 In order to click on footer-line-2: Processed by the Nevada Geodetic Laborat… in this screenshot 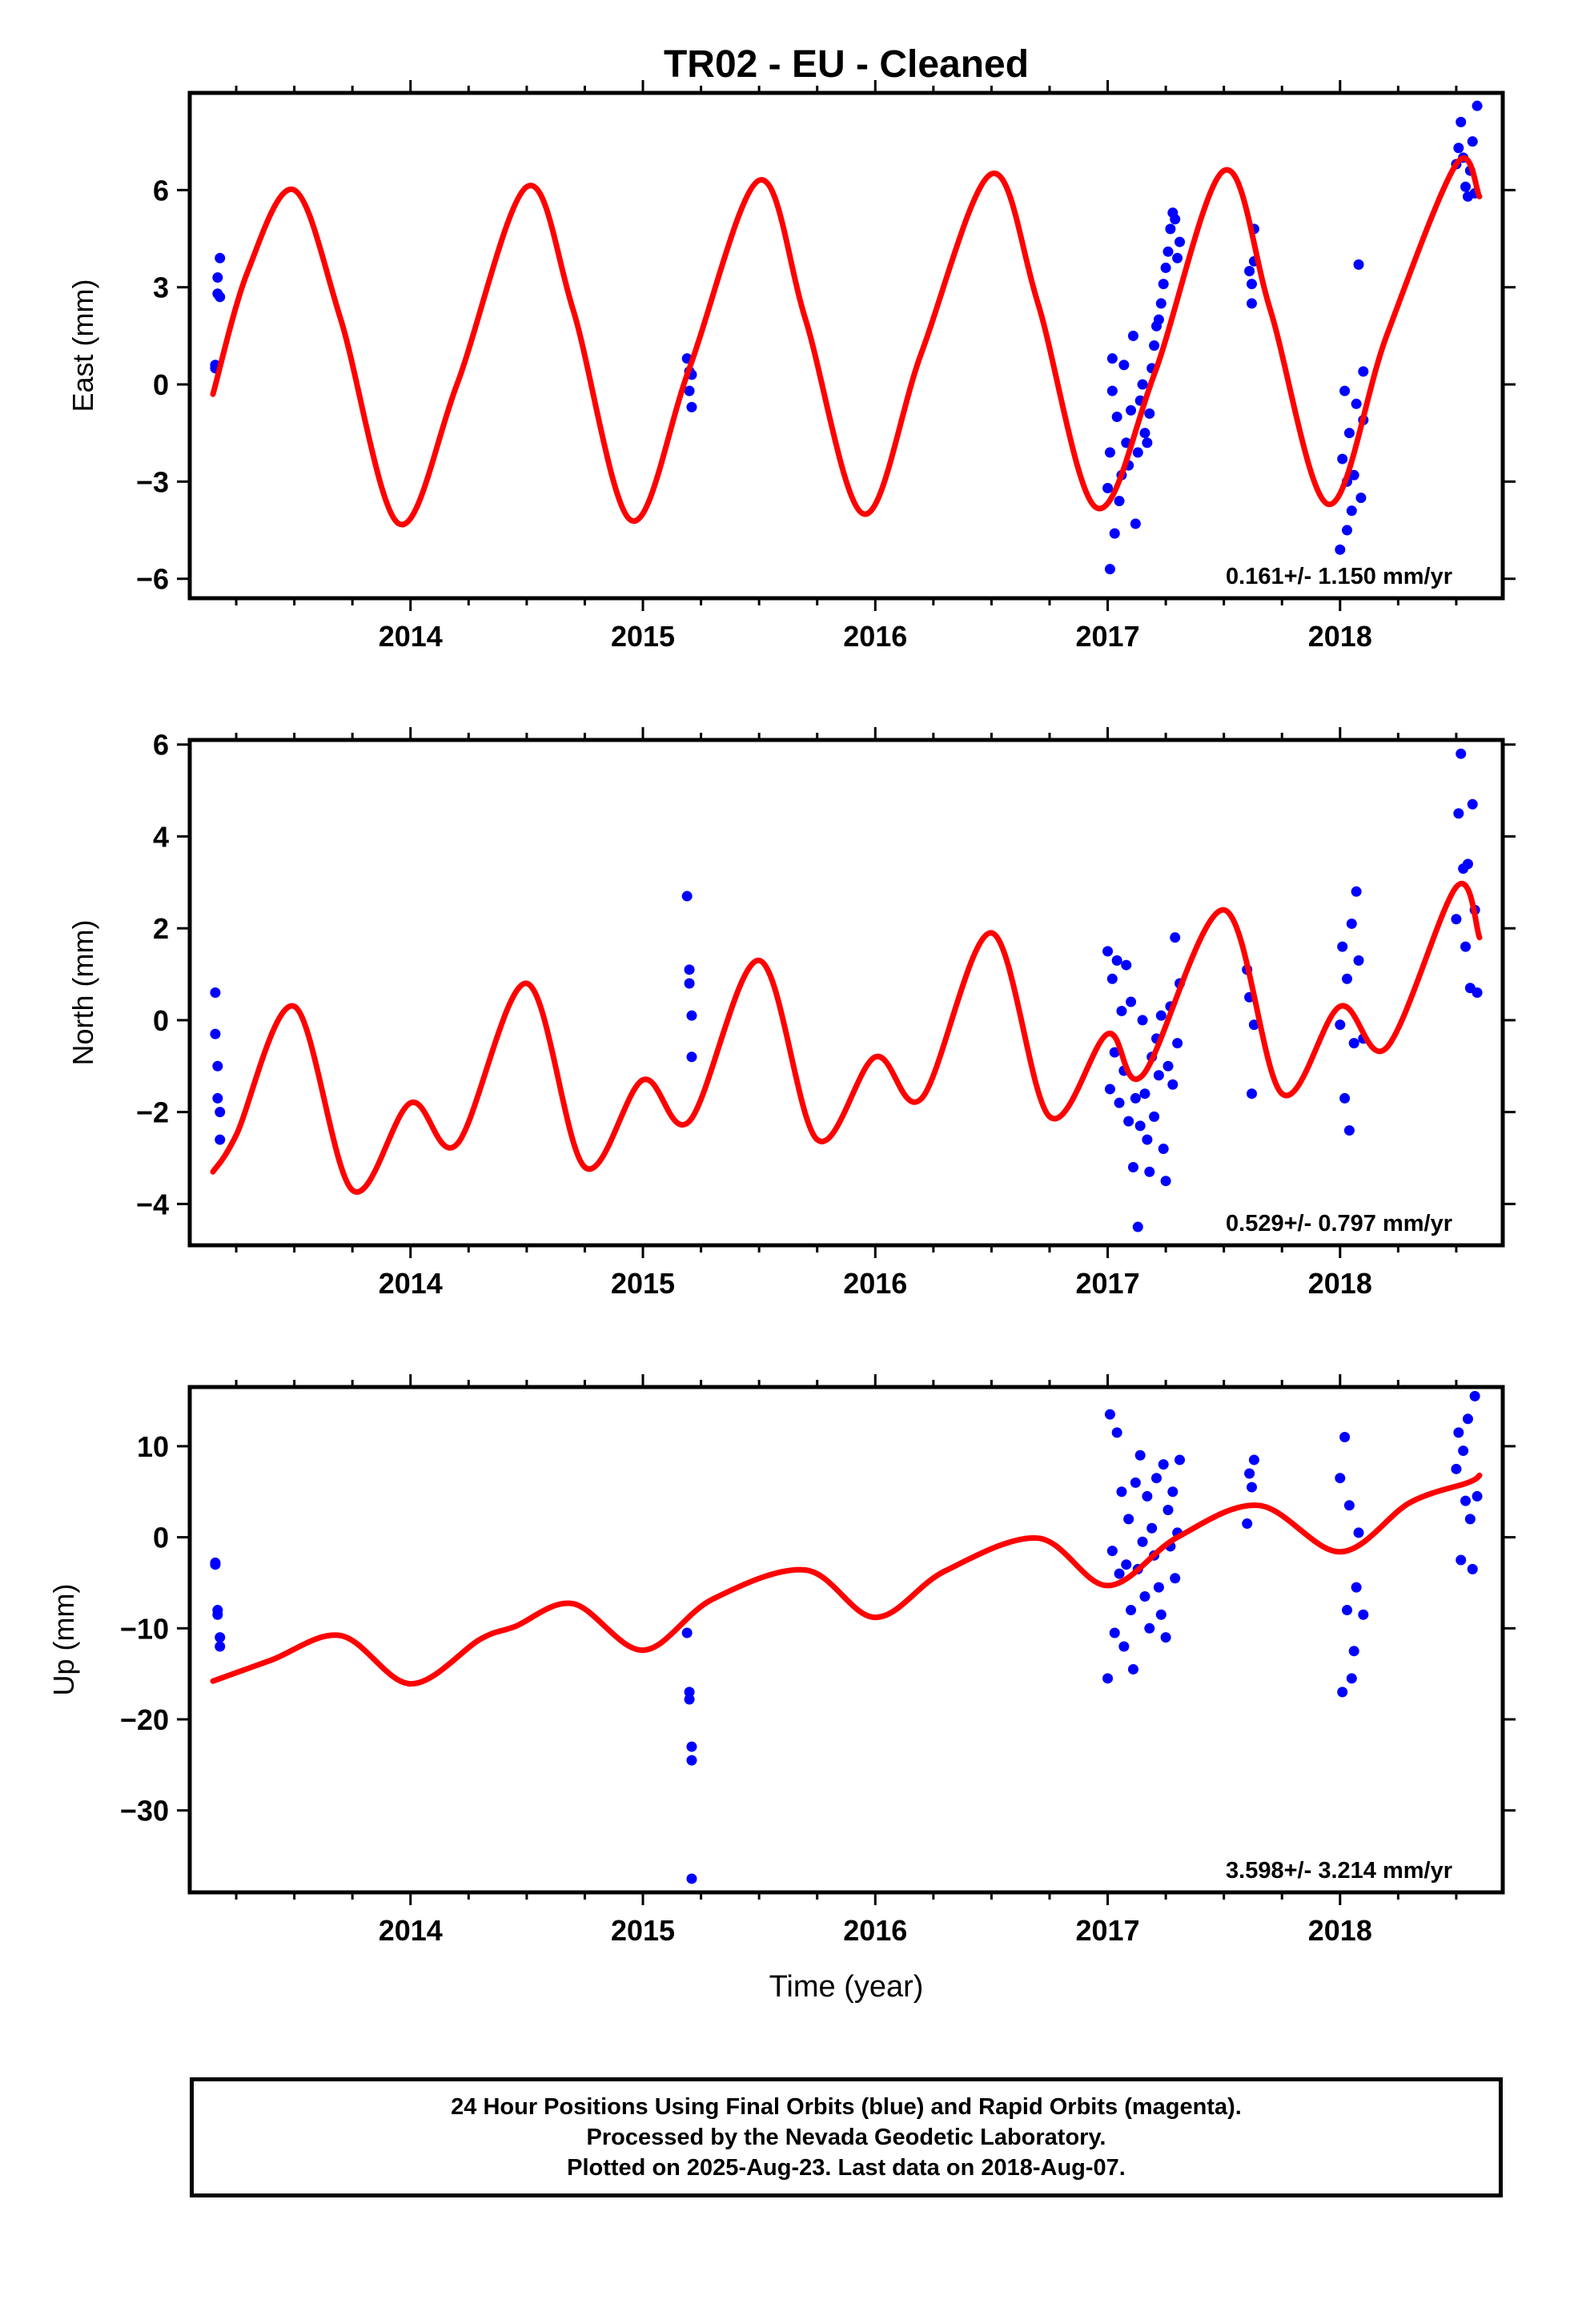, I will do `click(846, 2137)`.